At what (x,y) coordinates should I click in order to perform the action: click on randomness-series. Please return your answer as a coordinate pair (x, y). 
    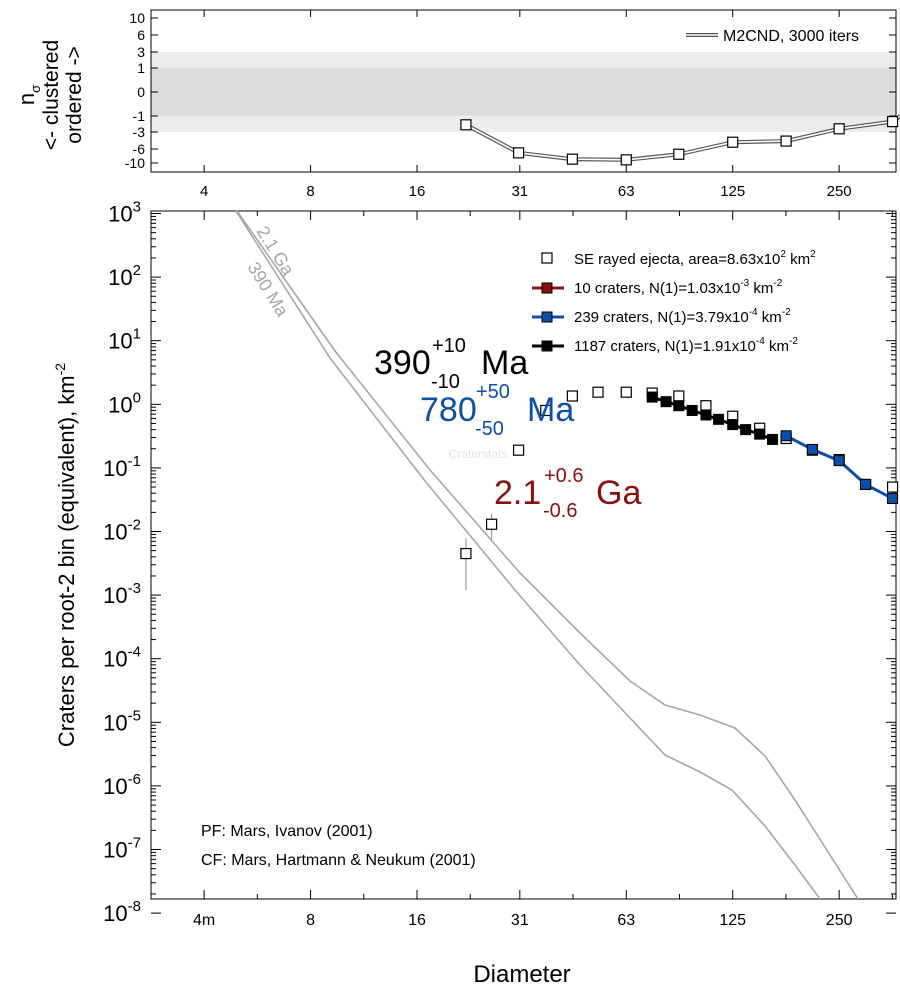
    Looking at the image, I should click on (680, 140).